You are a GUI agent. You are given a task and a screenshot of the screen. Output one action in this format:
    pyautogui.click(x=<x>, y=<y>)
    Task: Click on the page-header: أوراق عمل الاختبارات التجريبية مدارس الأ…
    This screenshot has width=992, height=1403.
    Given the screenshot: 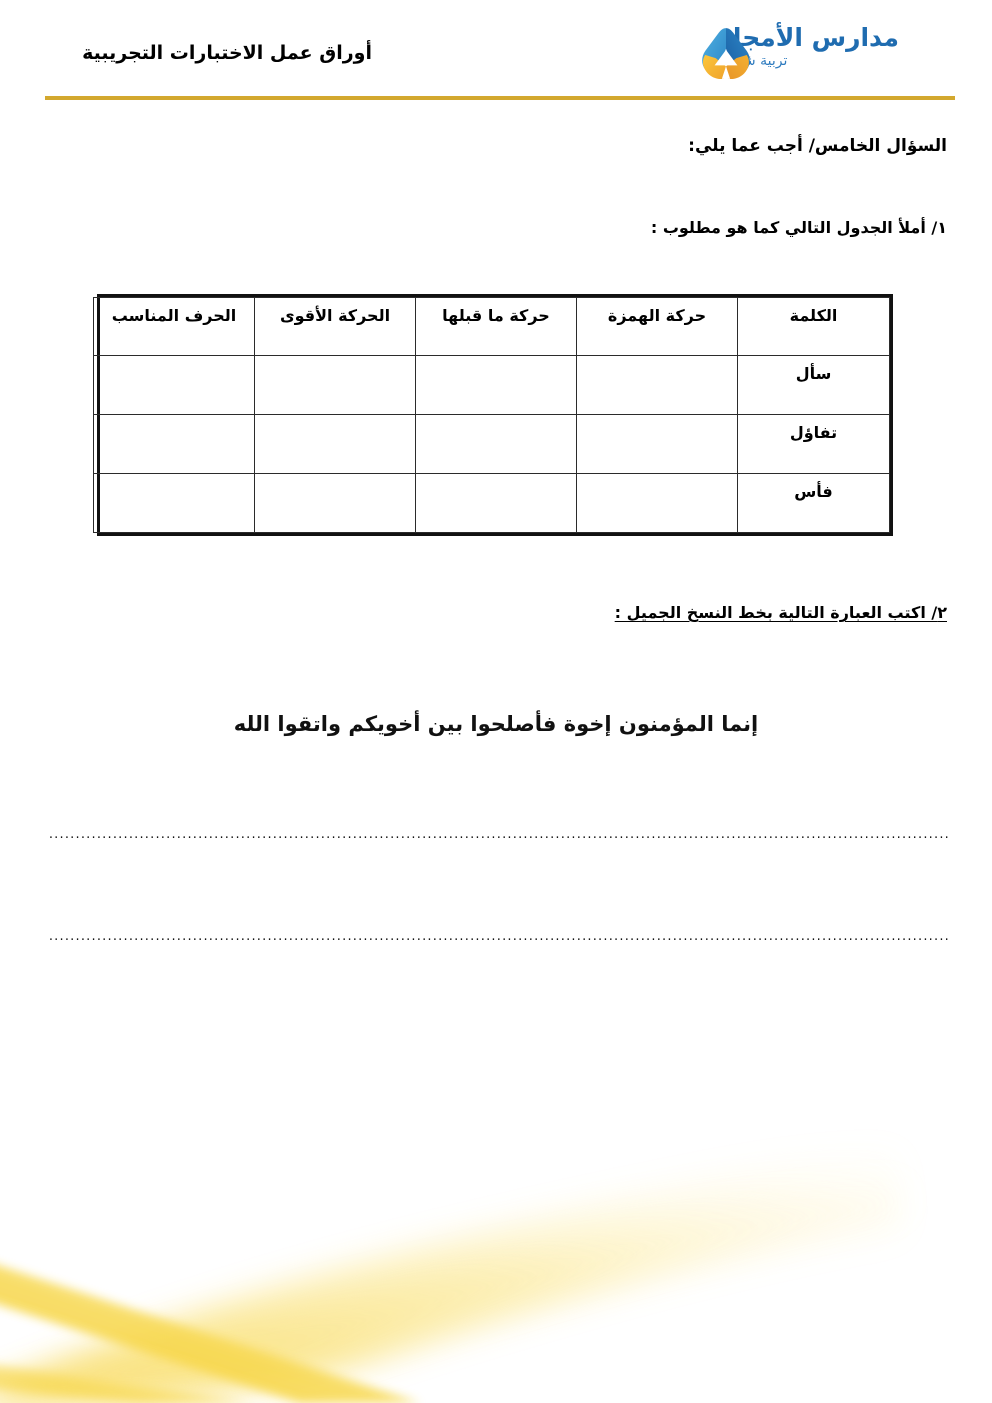 What is the action you would take?
    pyautogui.click(x=496, y=54)
    